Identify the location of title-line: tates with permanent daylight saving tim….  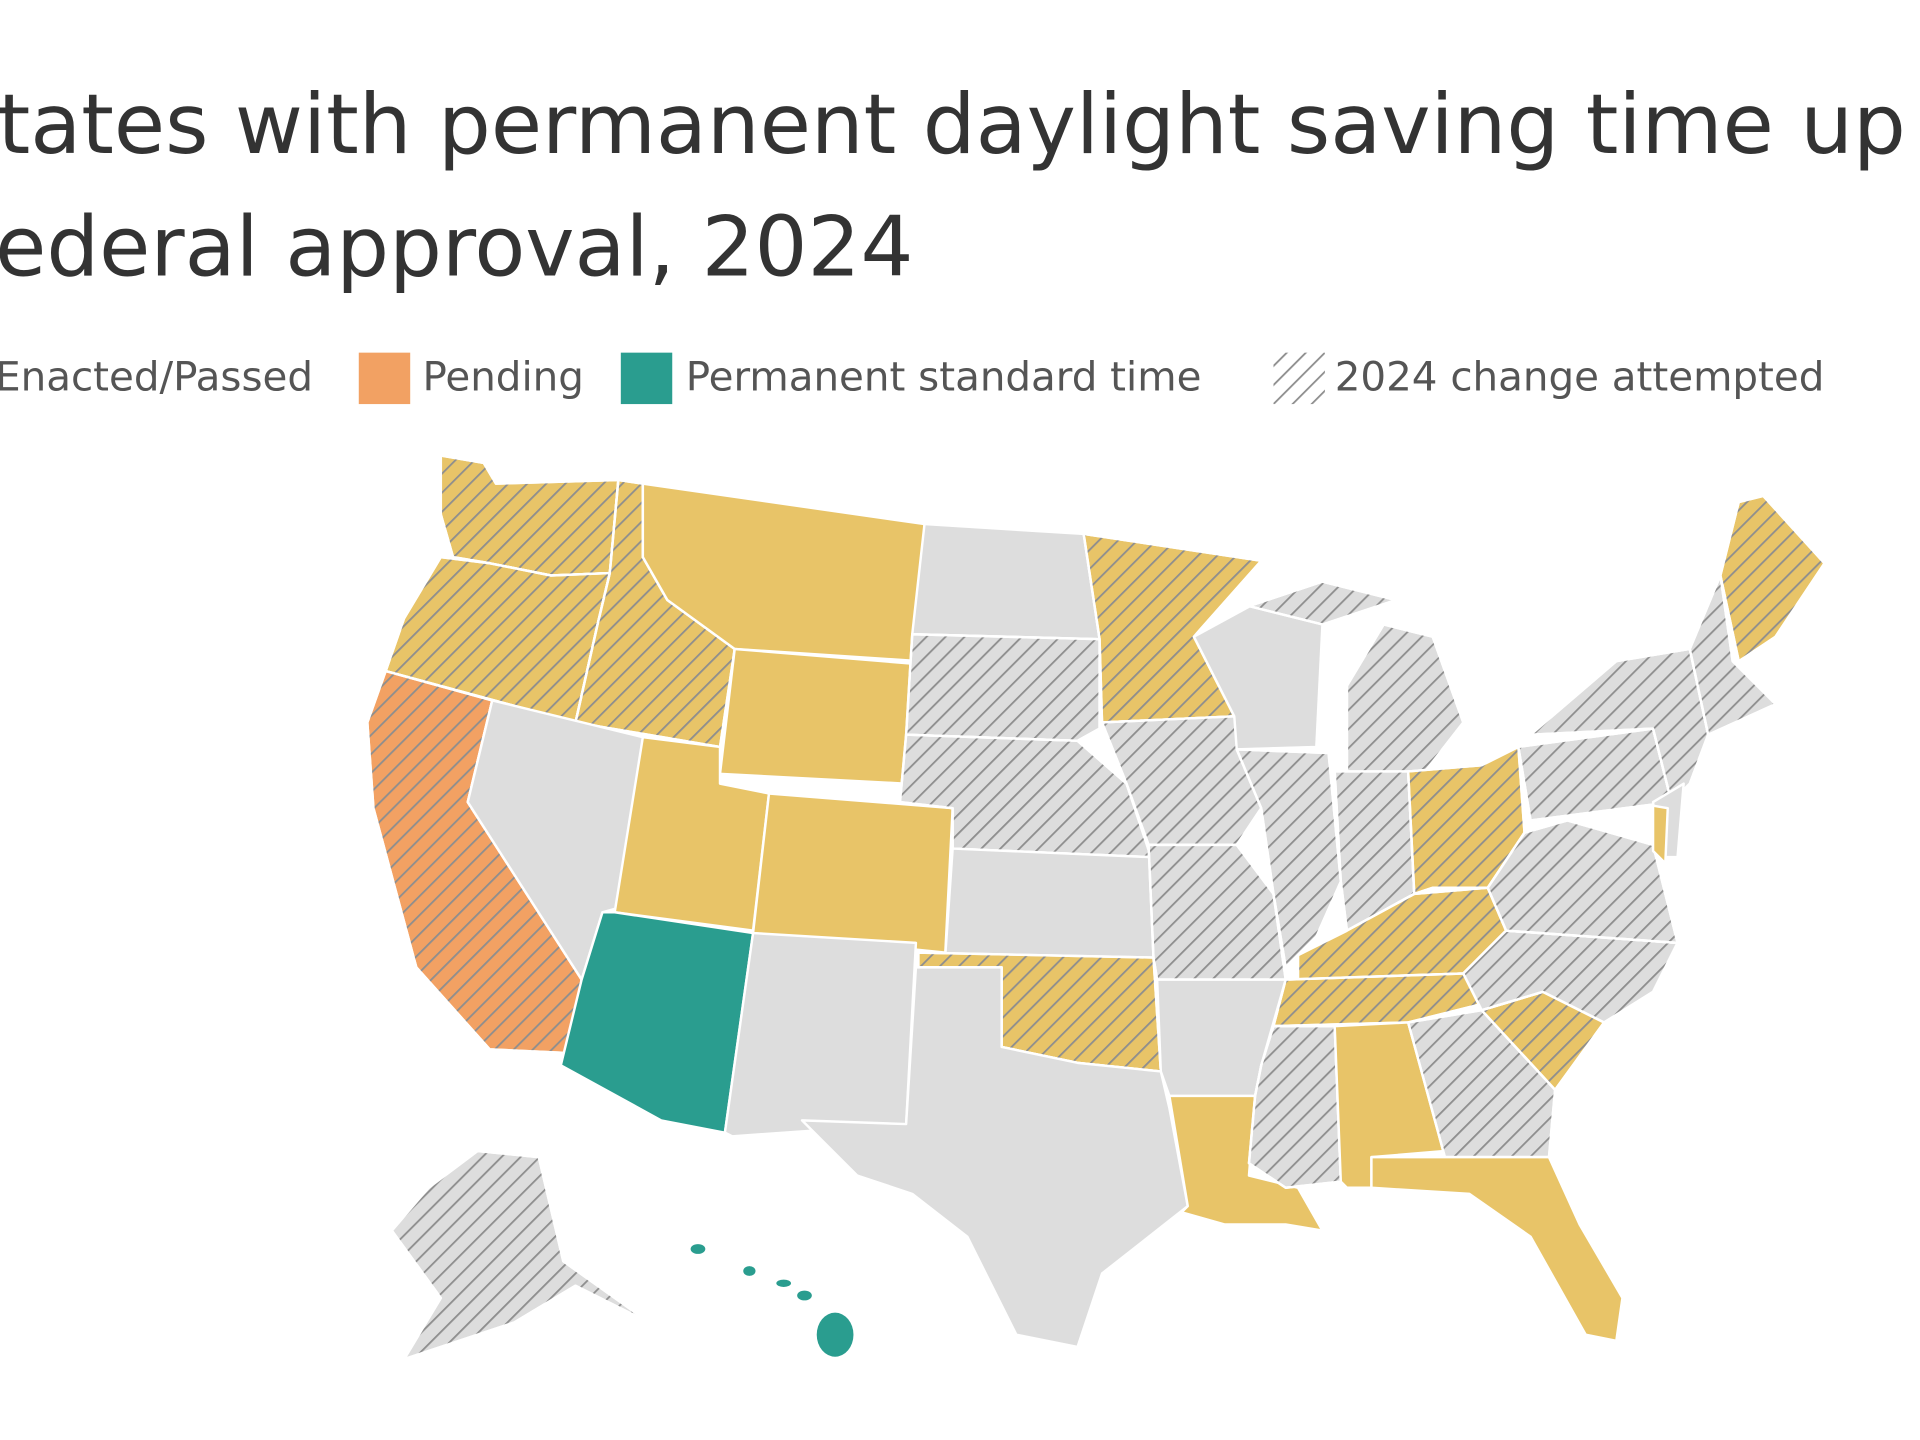
(953, 124).